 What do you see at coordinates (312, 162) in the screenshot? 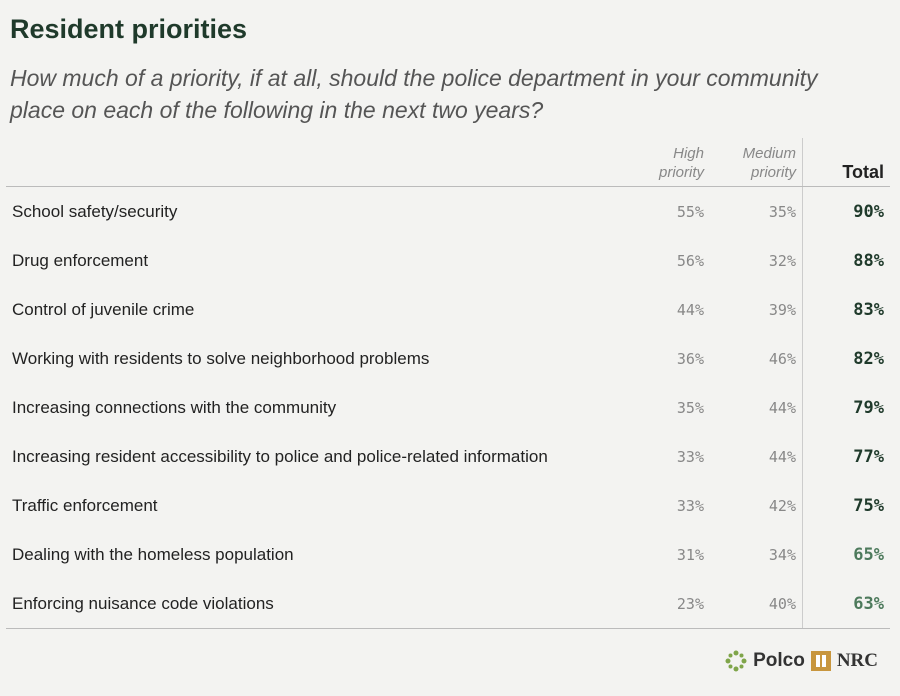
I see `header-cell` at bounding box center [312, 162].